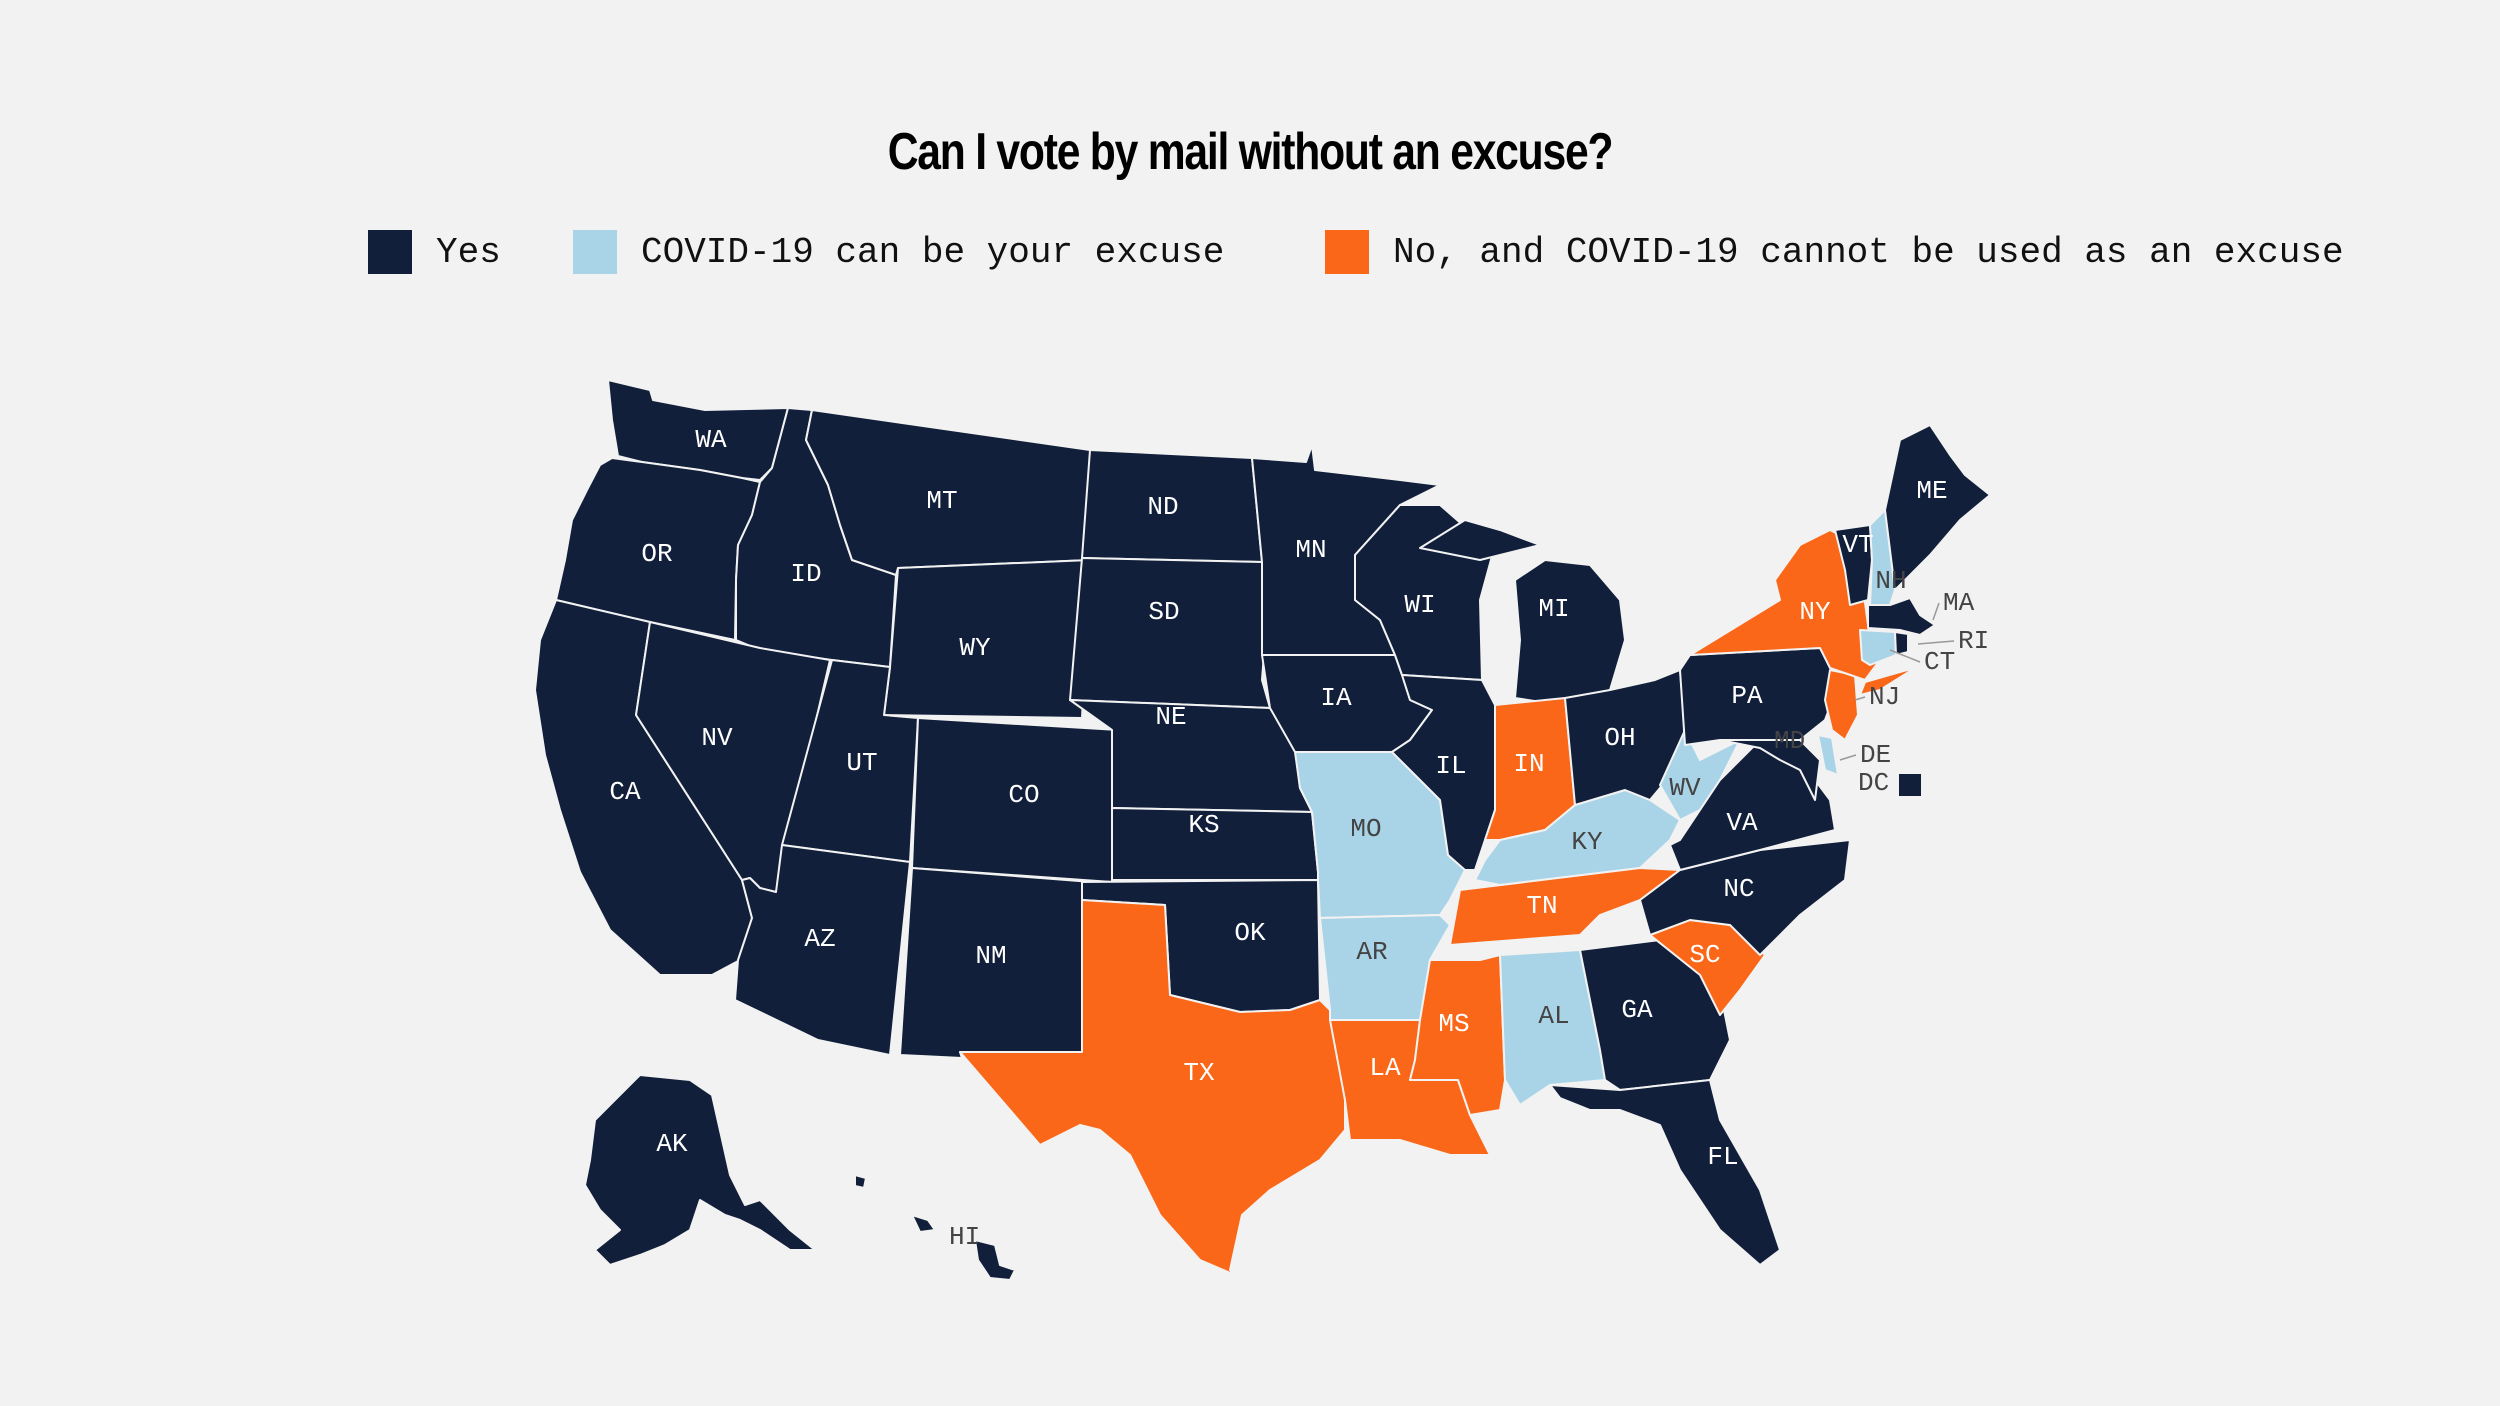 Image resolution: width=2500 pixels, height=1406 pixels. What do you see at coordinates (1570, 632) in the screenshot?
I see `state-mi` at bounding box center [1570, 632].